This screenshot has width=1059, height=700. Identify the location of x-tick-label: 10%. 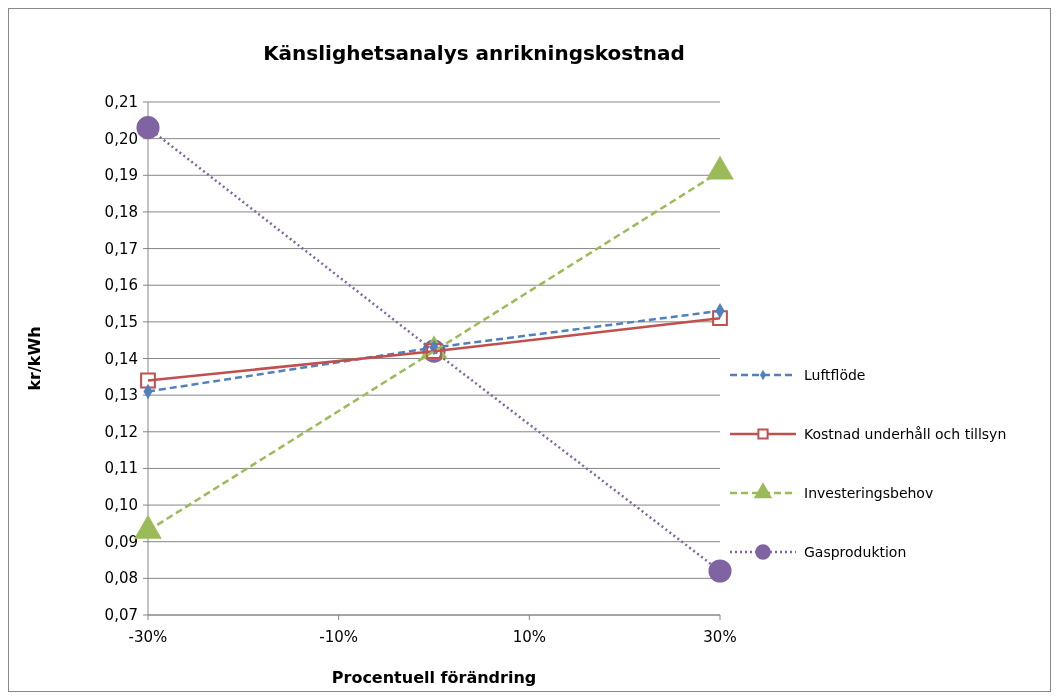
(529, 637).